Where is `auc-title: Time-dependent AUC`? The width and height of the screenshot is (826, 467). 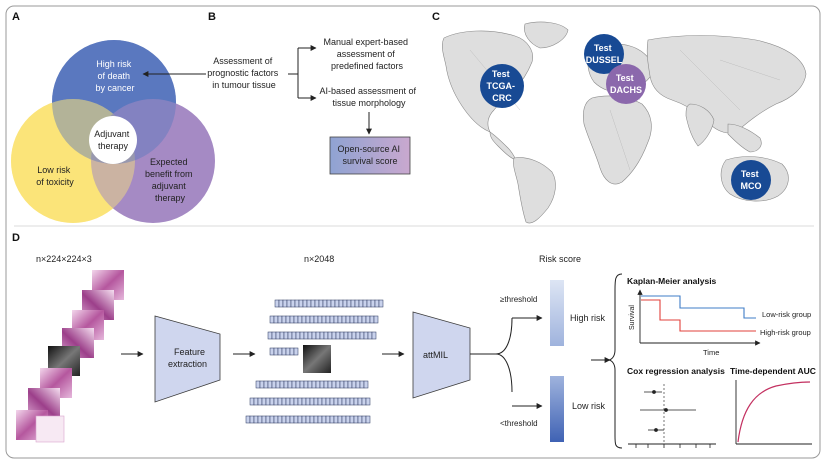 auc-title: Time-dependent AUC is located at coordinates (773, 371).